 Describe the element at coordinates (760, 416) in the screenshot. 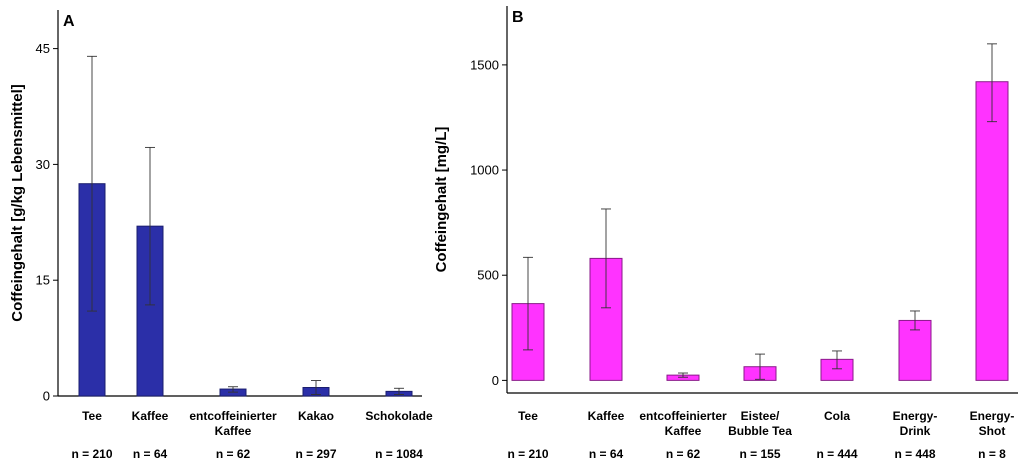

I see `category-label: Eistee/` at that location.